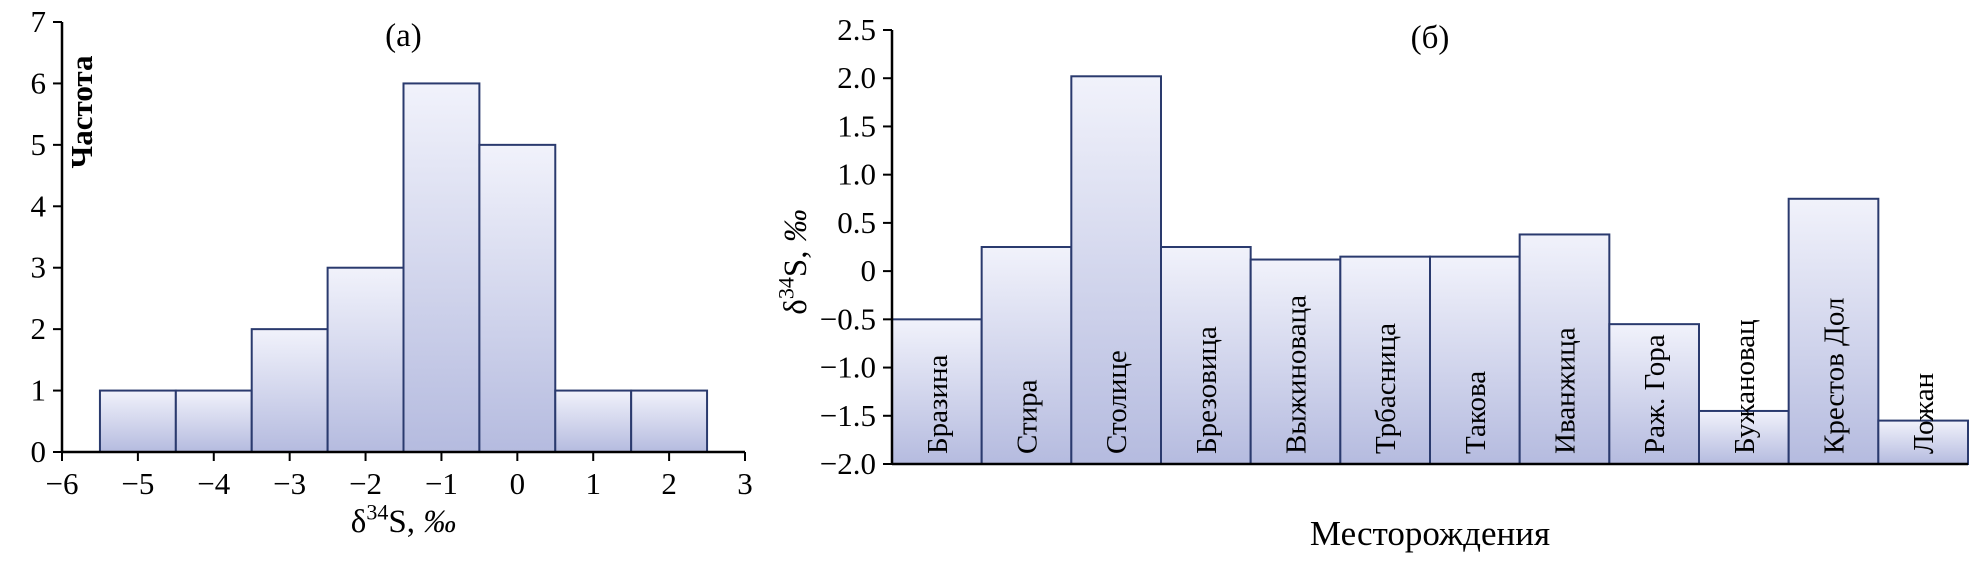  I want to click on x-axis-label: Месторождения, so click(1430, 533).